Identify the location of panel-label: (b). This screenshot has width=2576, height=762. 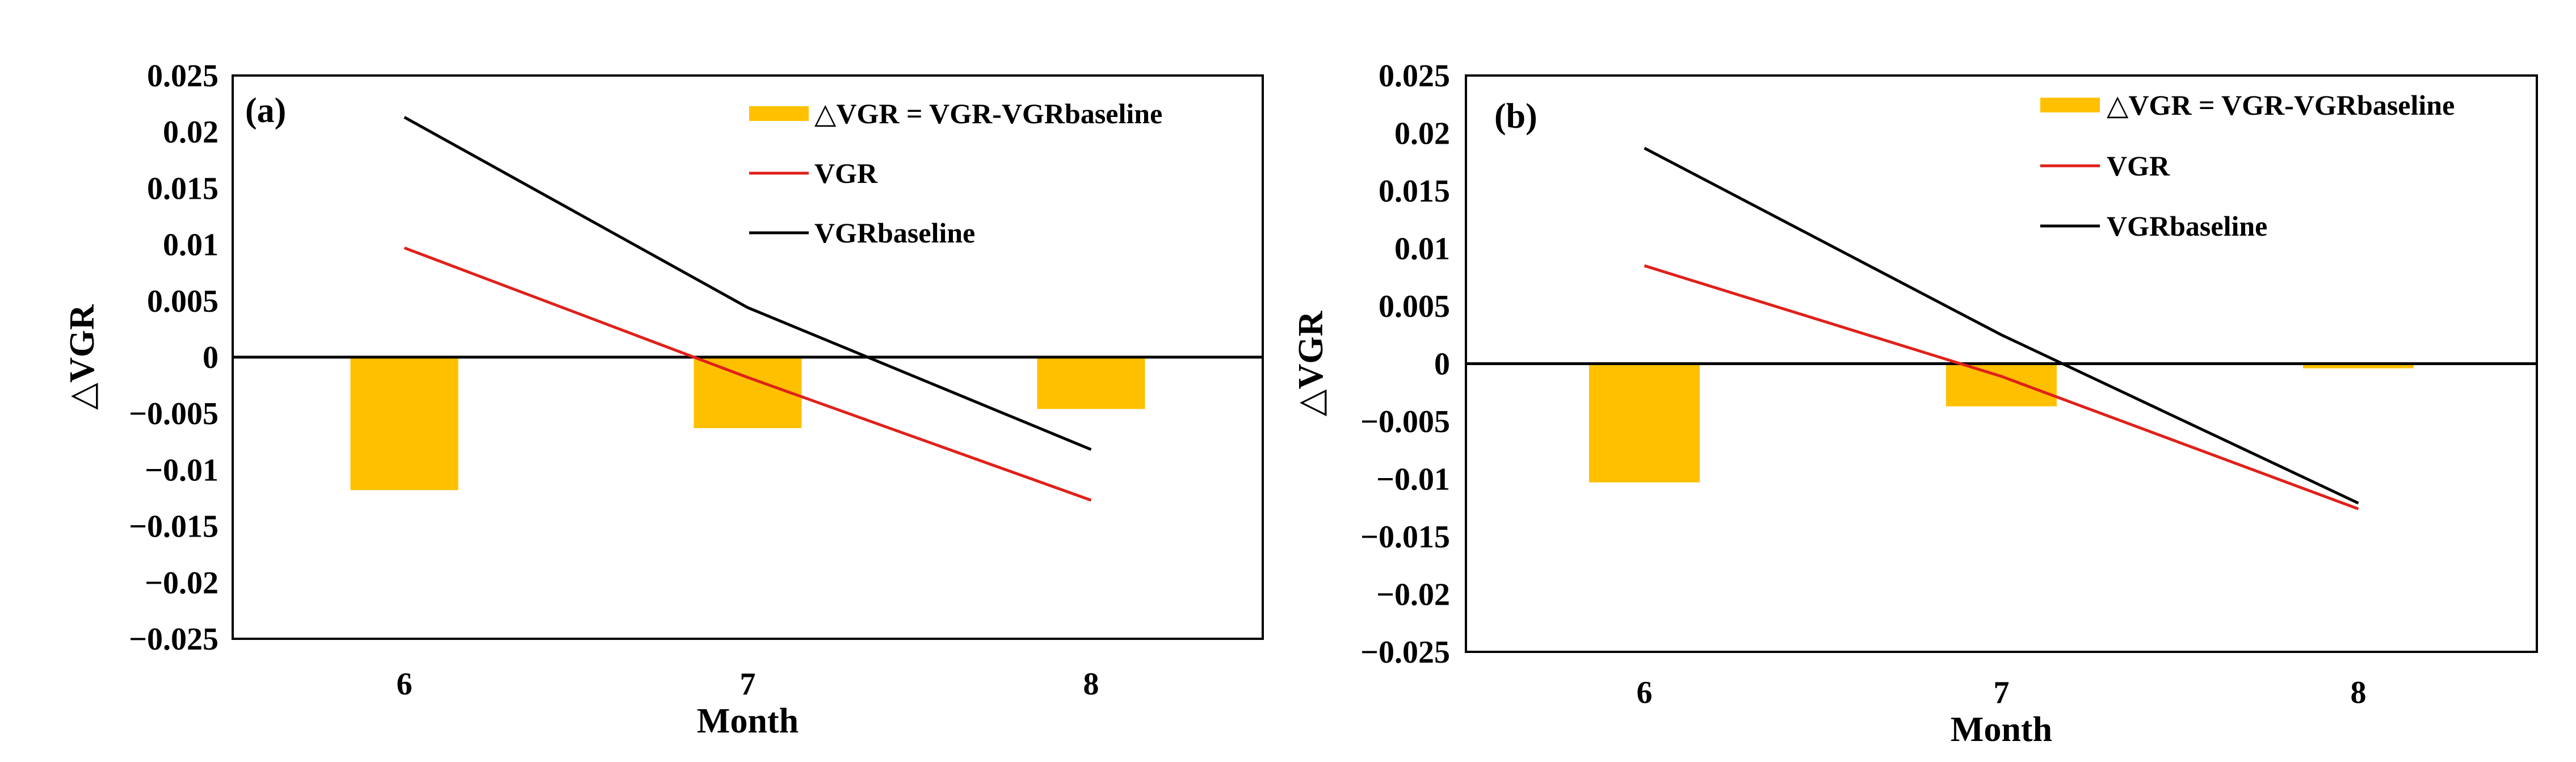
(1515, 116).